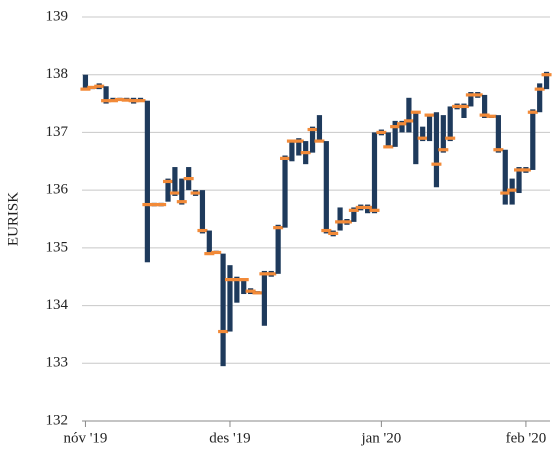  I want to click on y-tick-label: 135, so click(57, 247).